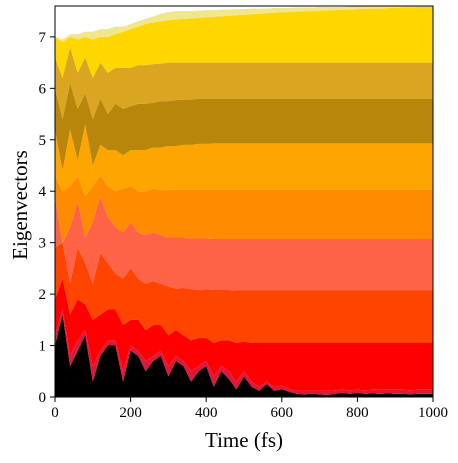 The height and width of the screenshot is (463, 458). What do you see at coordinates (357, 413) in the screenshot?
I see `x-tick-label: 800` at bounding box center [357, 413].